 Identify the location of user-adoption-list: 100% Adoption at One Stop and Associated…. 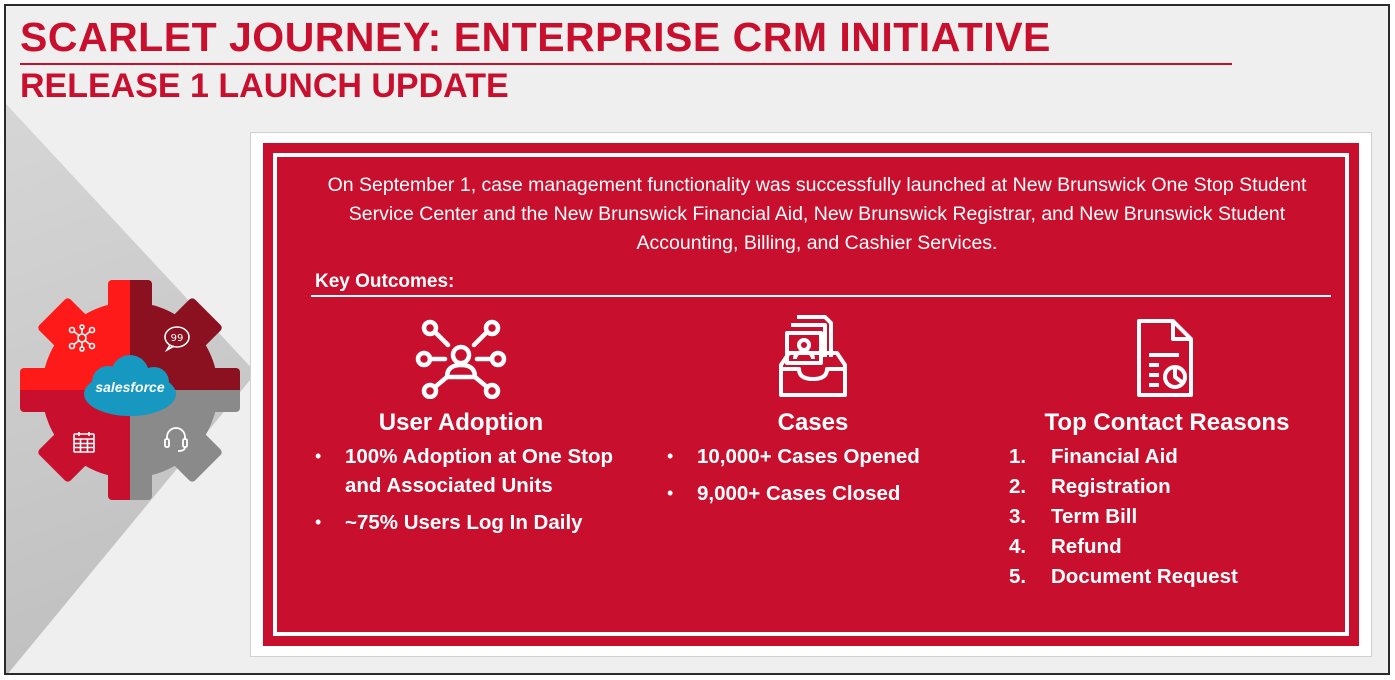
(476, 493).